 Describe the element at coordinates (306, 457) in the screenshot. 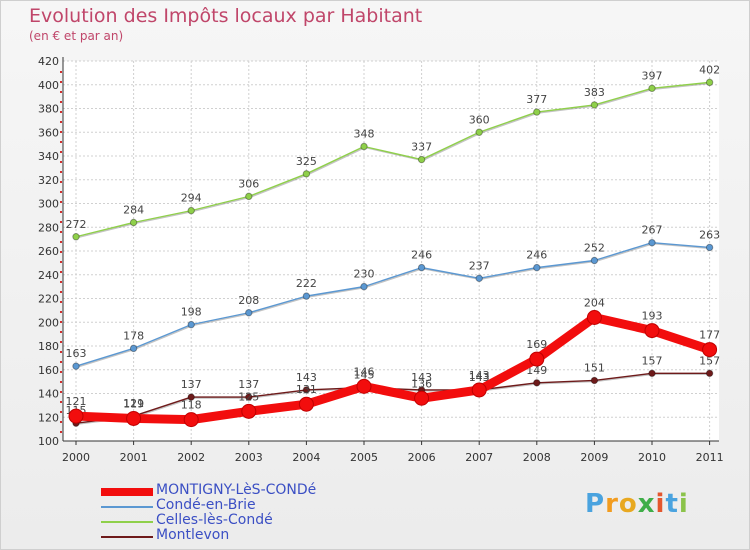

I see `x-tick-label: 2004` at that location.